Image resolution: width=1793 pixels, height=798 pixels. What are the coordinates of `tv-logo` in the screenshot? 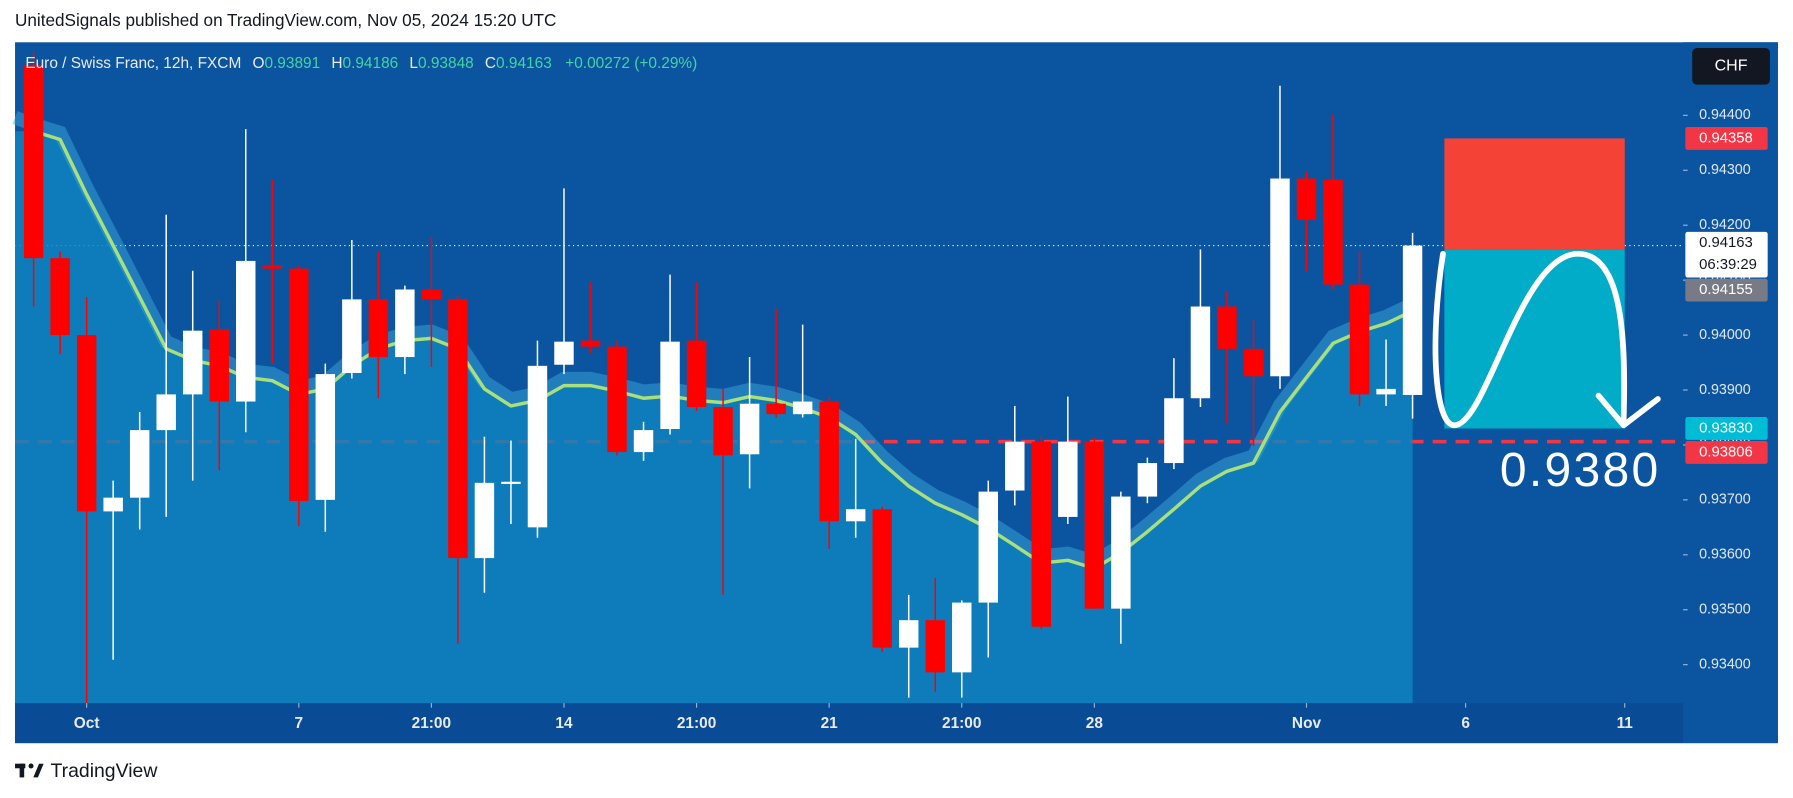 It's located at (29, 770).